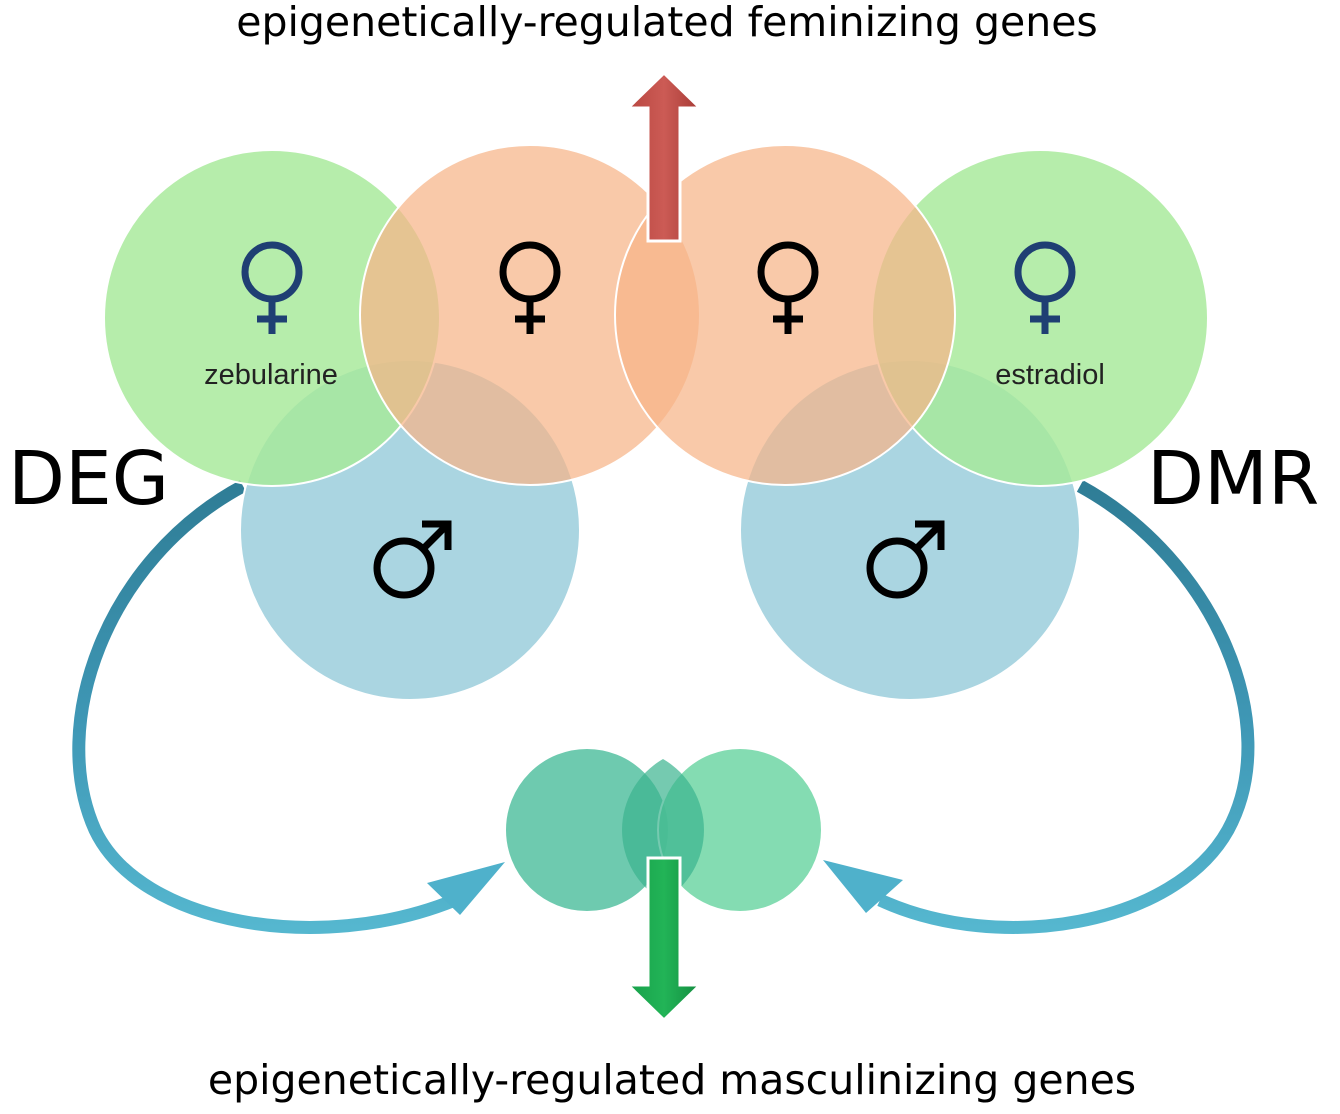  I want to click on bottom-circle-overlap, so click(663, 830).